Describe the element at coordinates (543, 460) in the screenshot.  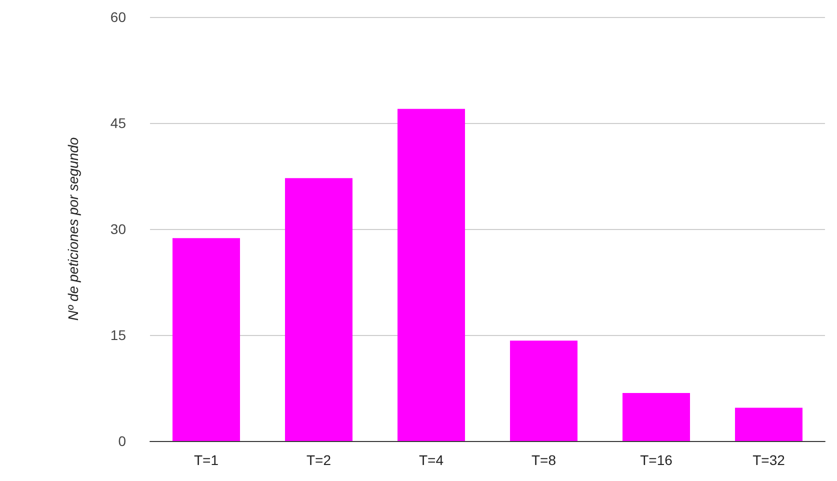
I see `x-tick-label: T=8` at that location.